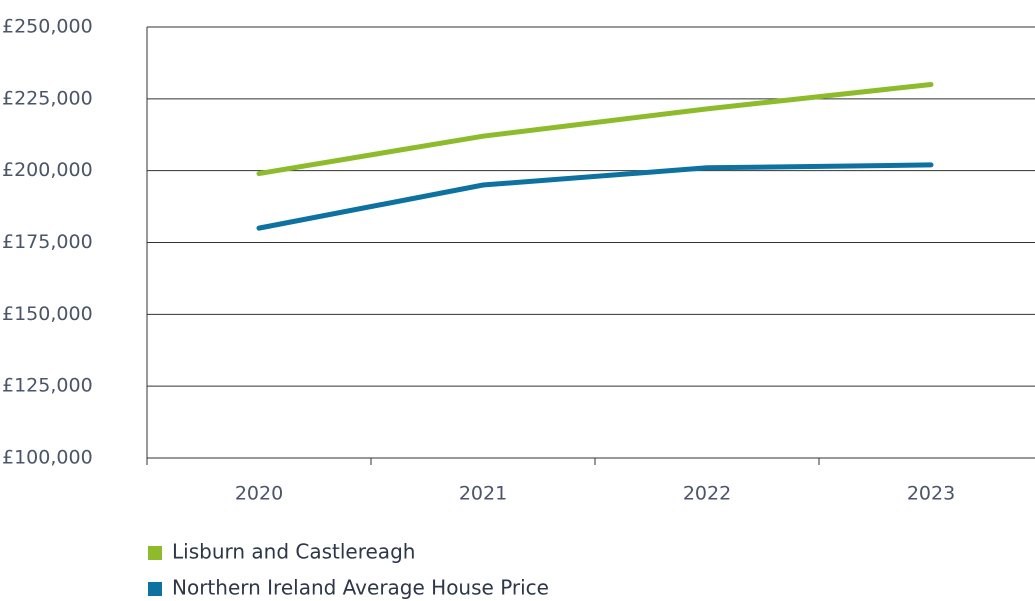 The height and width of the screenshot is (601, 1035). Describe the element at coordinates (483, 494) in the screenshot. I see `x-tick-label: 2021` at that location.